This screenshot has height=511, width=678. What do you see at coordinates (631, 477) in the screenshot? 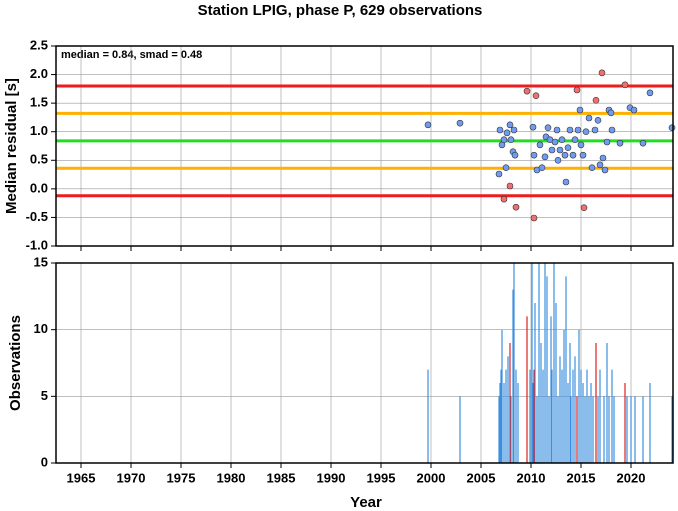
I see `x-tick-label: 2020` at bounding box center [631, 477].